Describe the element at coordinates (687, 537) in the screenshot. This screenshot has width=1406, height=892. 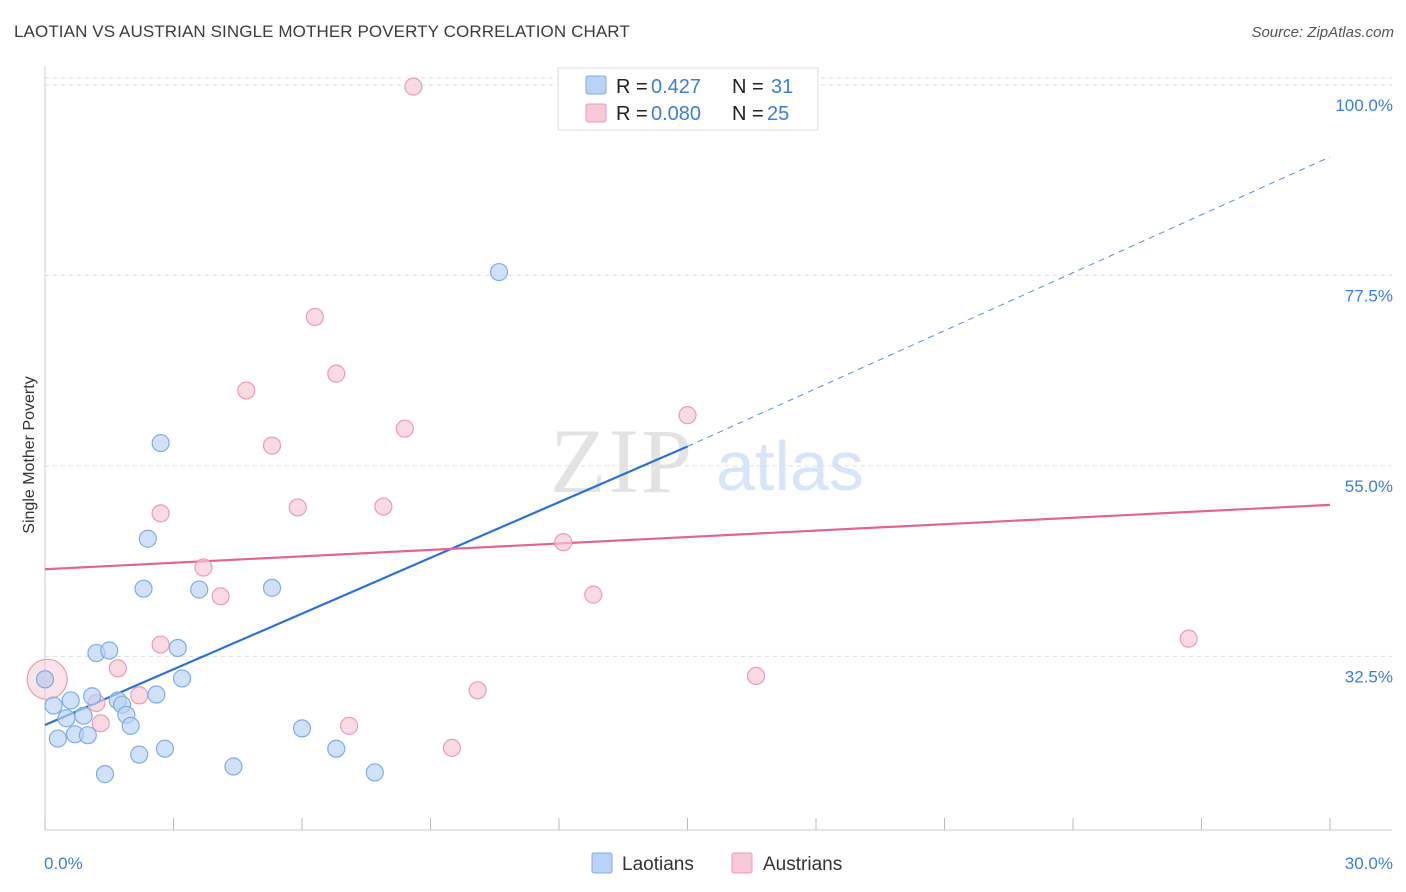
I see `trendline-austrians` at that location.